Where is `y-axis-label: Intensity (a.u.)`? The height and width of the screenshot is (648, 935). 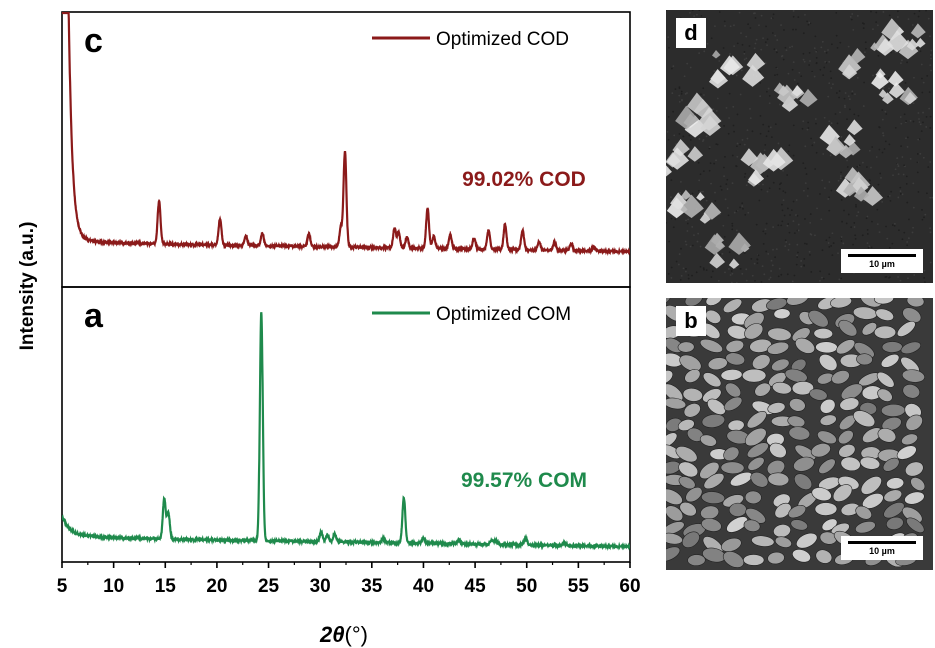 y-axis-label: Intensity (a.u.) is located at coordinates (27, 286).